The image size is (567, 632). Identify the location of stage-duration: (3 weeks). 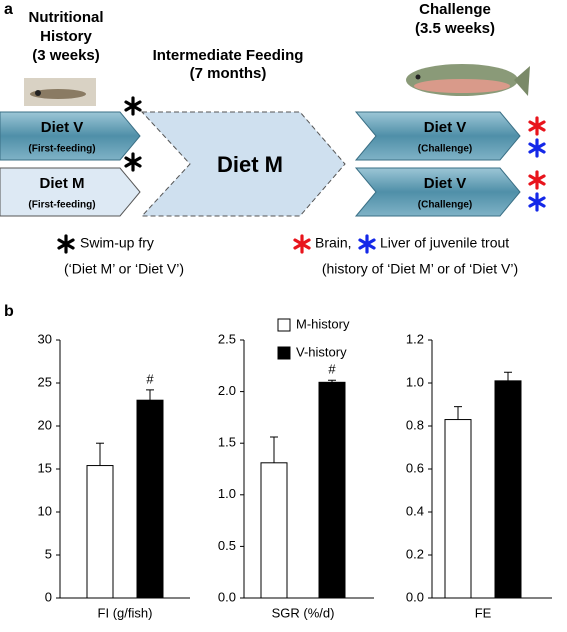
(66, 55).